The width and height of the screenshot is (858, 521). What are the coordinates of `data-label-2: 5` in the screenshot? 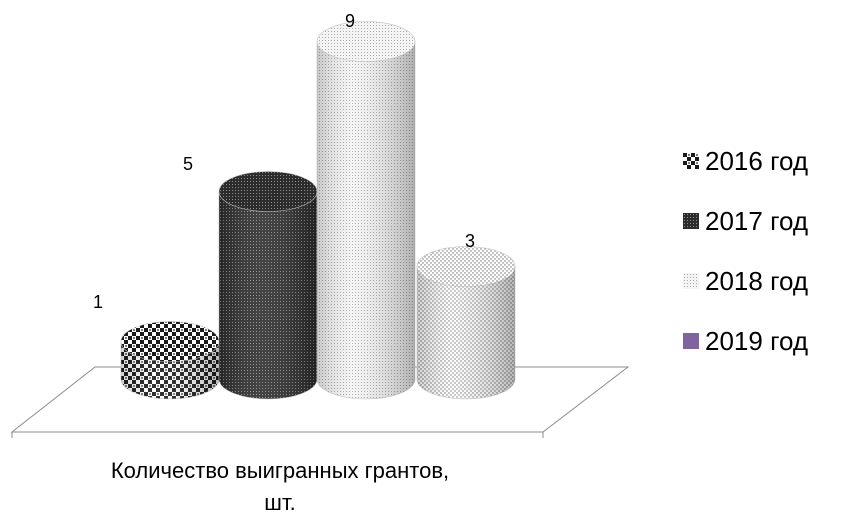 It's located at (188, 164).